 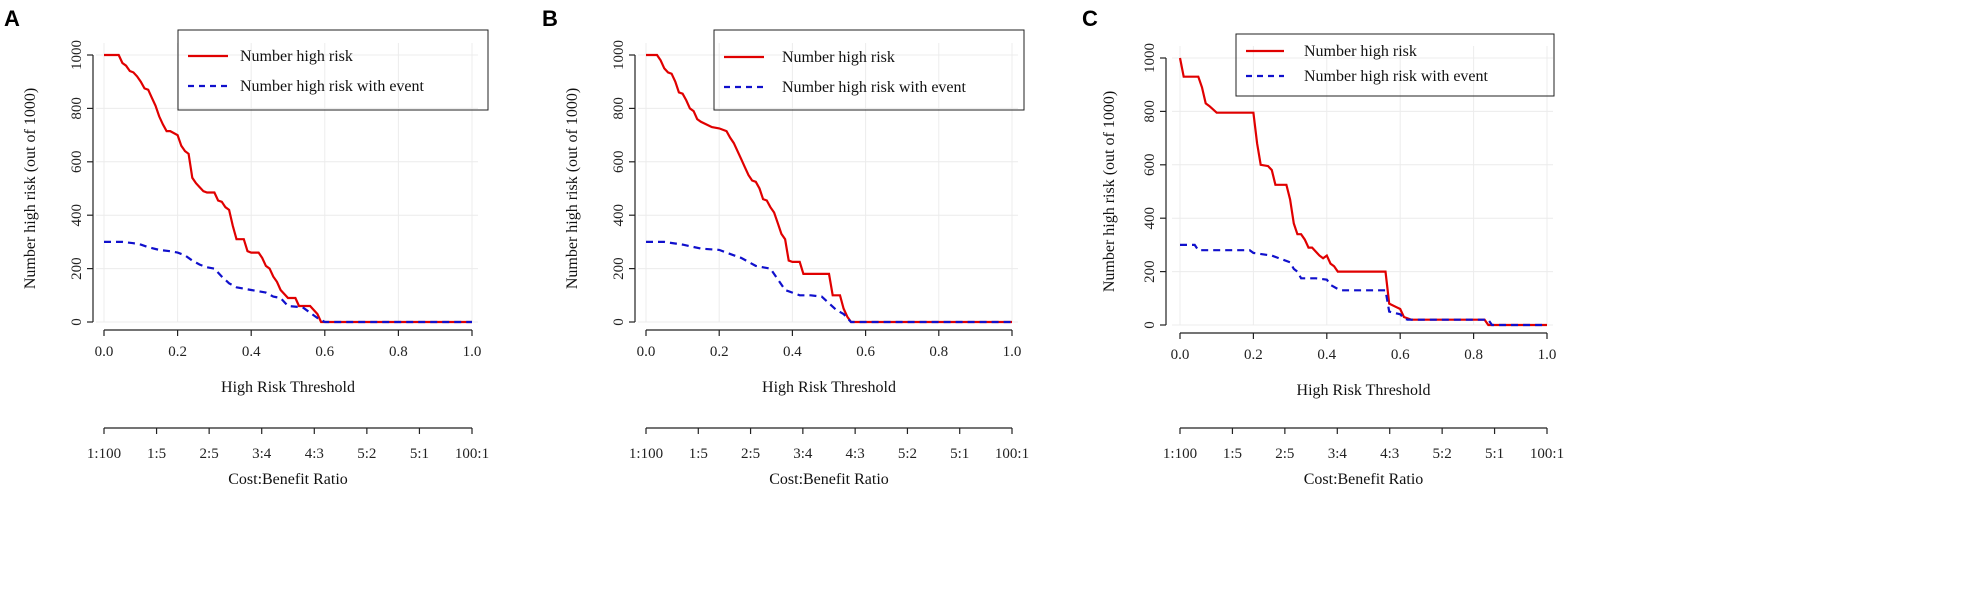 I want to click on panel-letter: B, so click(x=550, y=18).